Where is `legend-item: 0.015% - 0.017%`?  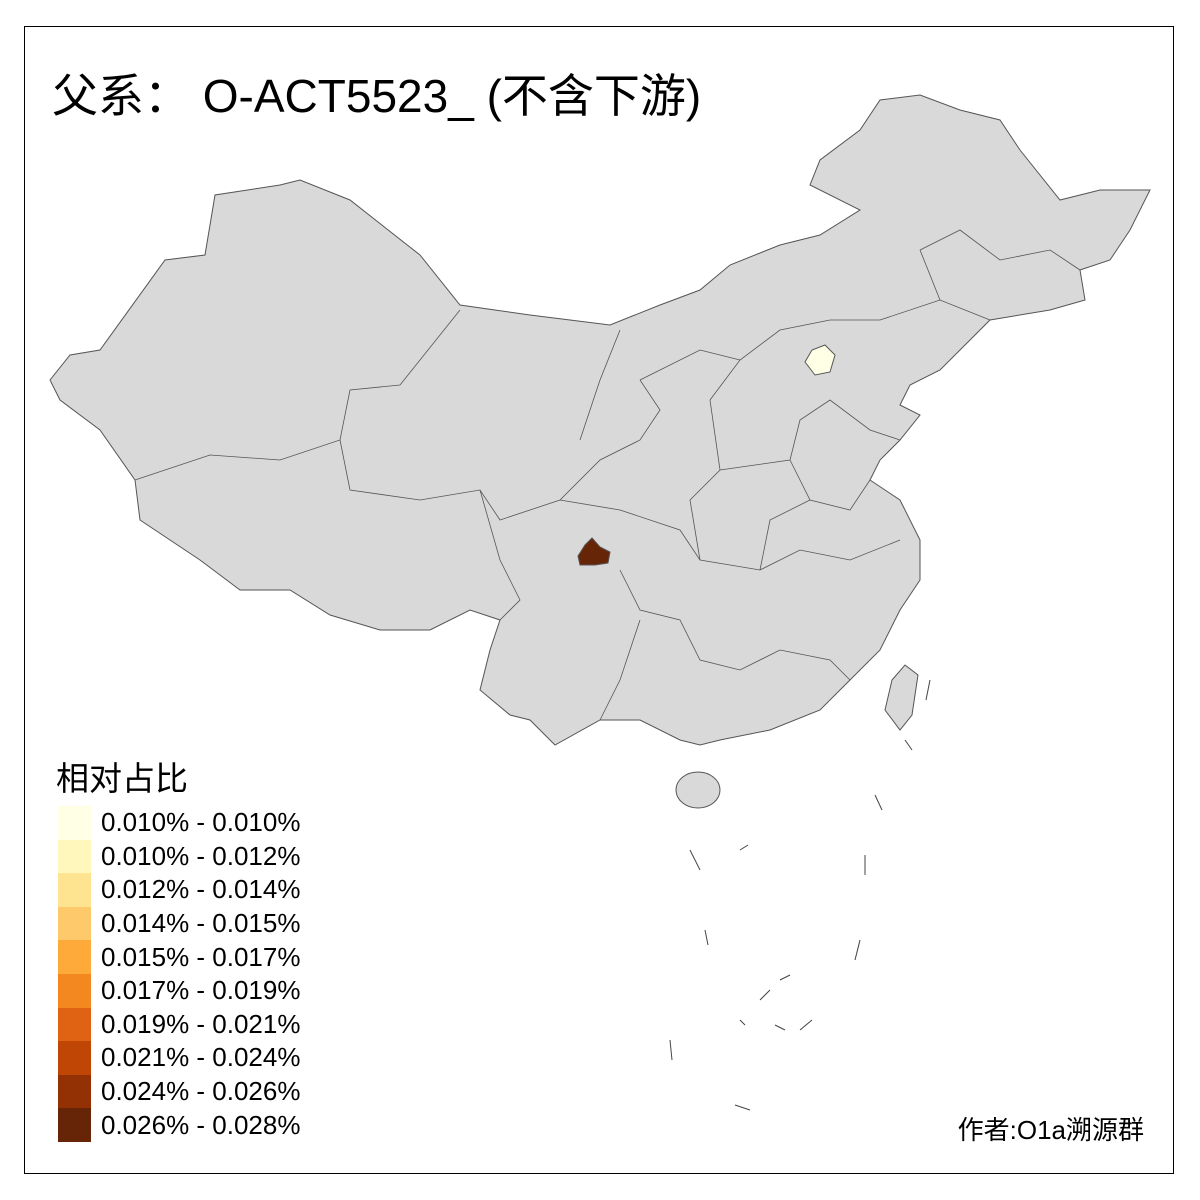 legend-item: 0.015% - 0.017% is located at coordinates (179, 957).